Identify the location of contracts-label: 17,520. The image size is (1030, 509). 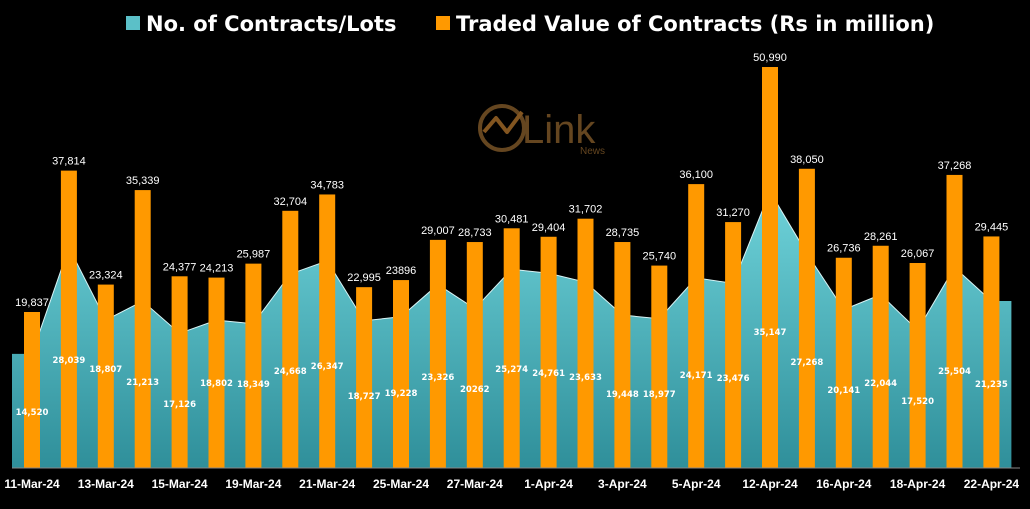
(917, 402).